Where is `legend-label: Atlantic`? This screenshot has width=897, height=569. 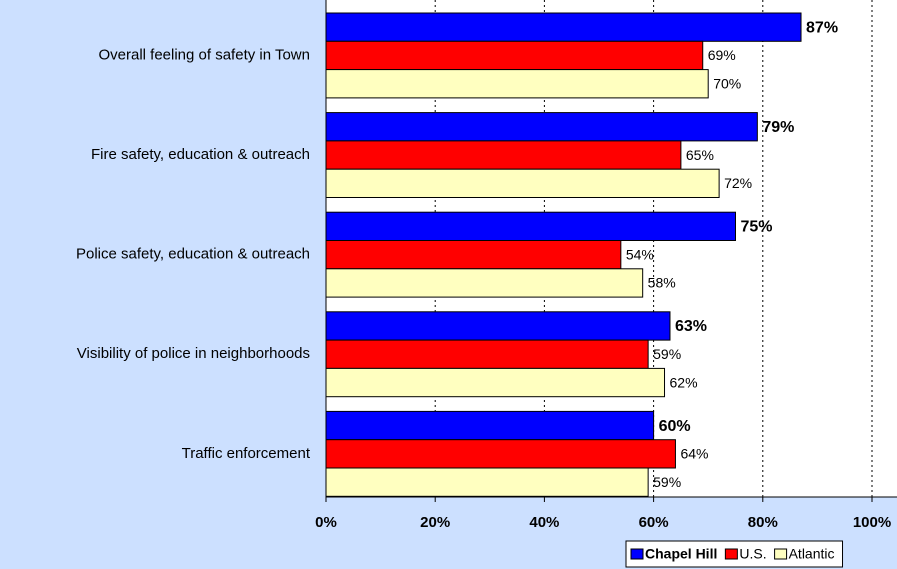
legend-label: Atlantic is located at coordinates (812, 554).